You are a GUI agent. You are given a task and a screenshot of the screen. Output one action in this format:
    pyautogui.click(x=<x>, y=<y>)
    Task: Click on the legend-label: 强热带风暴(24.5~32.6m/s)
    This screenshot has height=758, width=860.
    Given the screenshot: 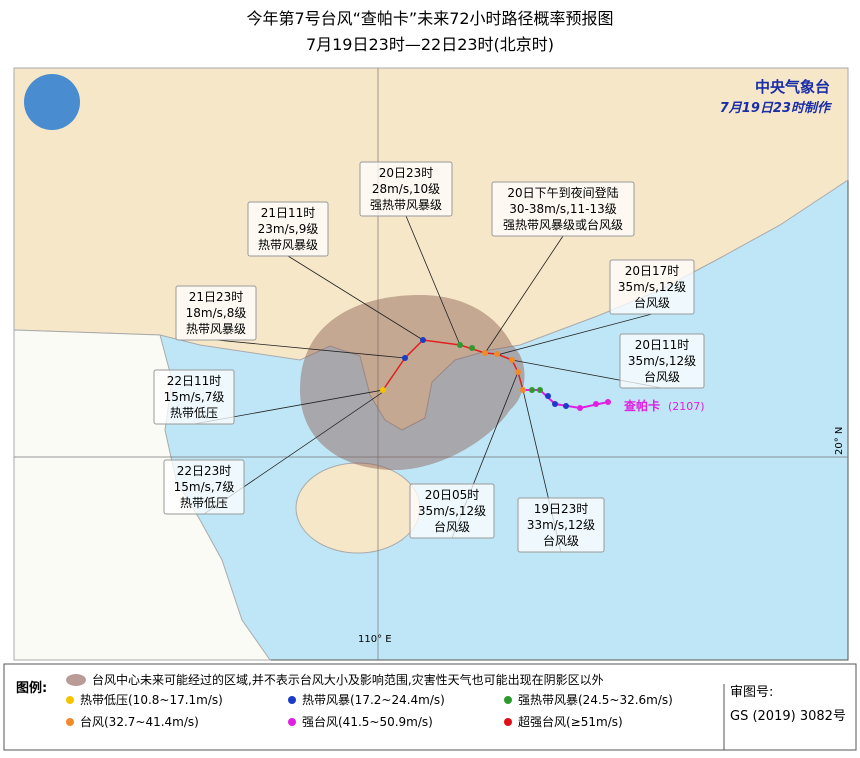 What is the action you would take?
    pyautogui.click(x=595, y=700)
    